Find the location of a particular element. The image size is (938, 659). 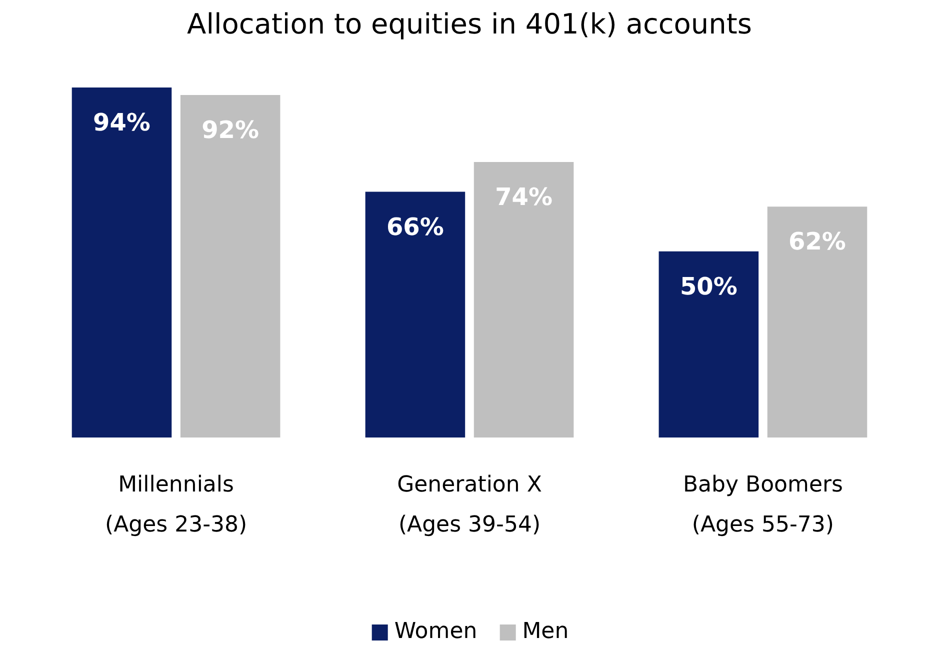

chart-title: Allocation to equities in 401(k) accounts is located at coordinates (469, 24).